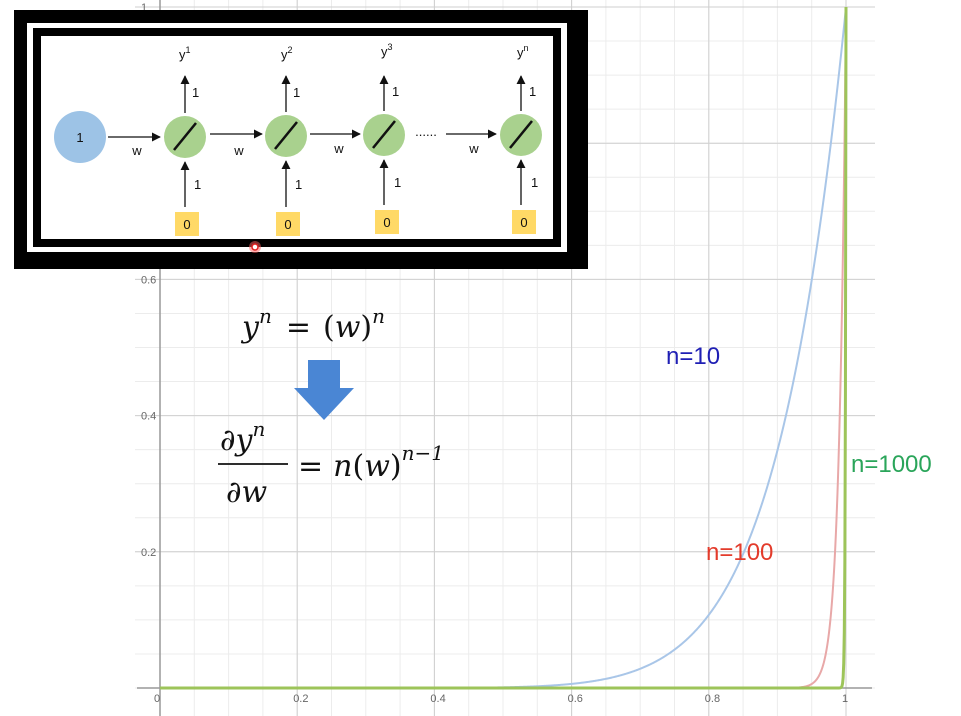 The height and width of the screenshot is (716, 961). I want to click on output-label-3: y3, so click(387, 50).